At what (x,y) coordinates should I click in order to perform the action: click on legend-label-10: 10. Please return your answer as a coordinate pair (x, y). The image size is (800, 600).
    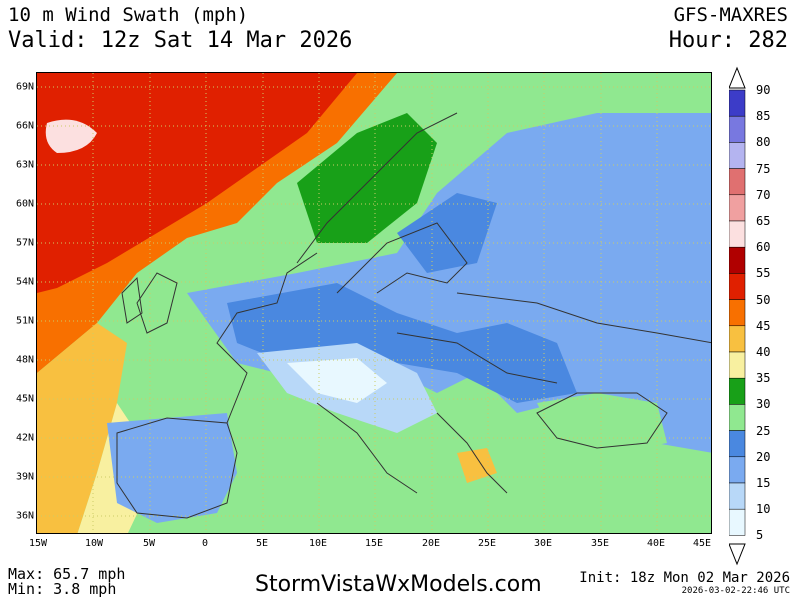
    Looking at the image, I should click on (763, 509).